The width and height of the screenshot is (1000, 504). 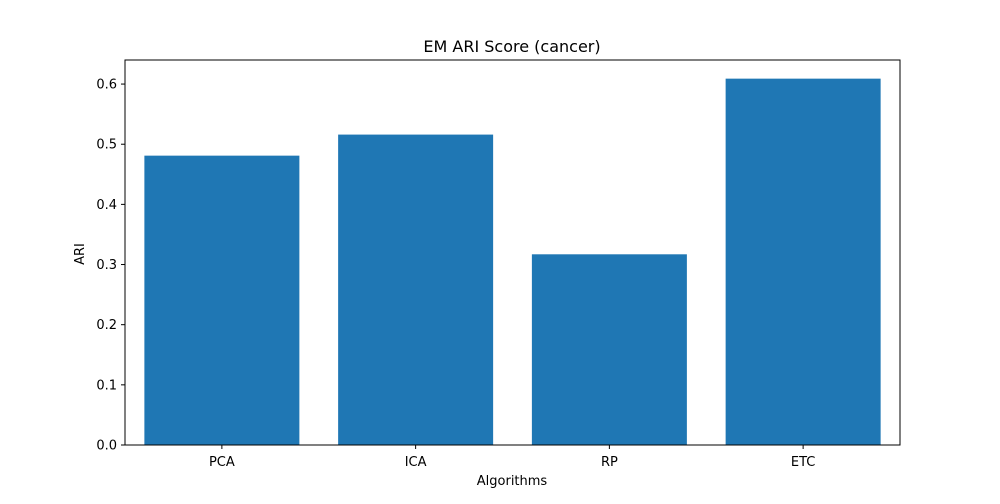 I want to click on y-tick-label: 0.0, so click(x=106, y=446).